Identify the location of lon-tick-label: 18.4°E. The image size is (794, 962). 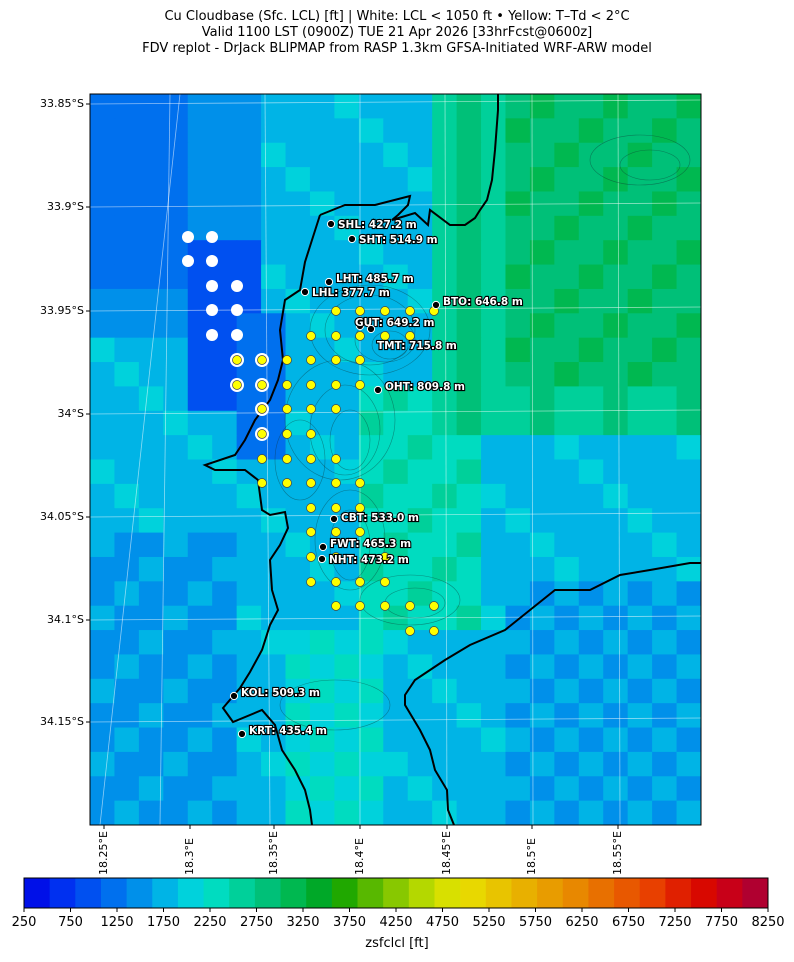
(359, 856).